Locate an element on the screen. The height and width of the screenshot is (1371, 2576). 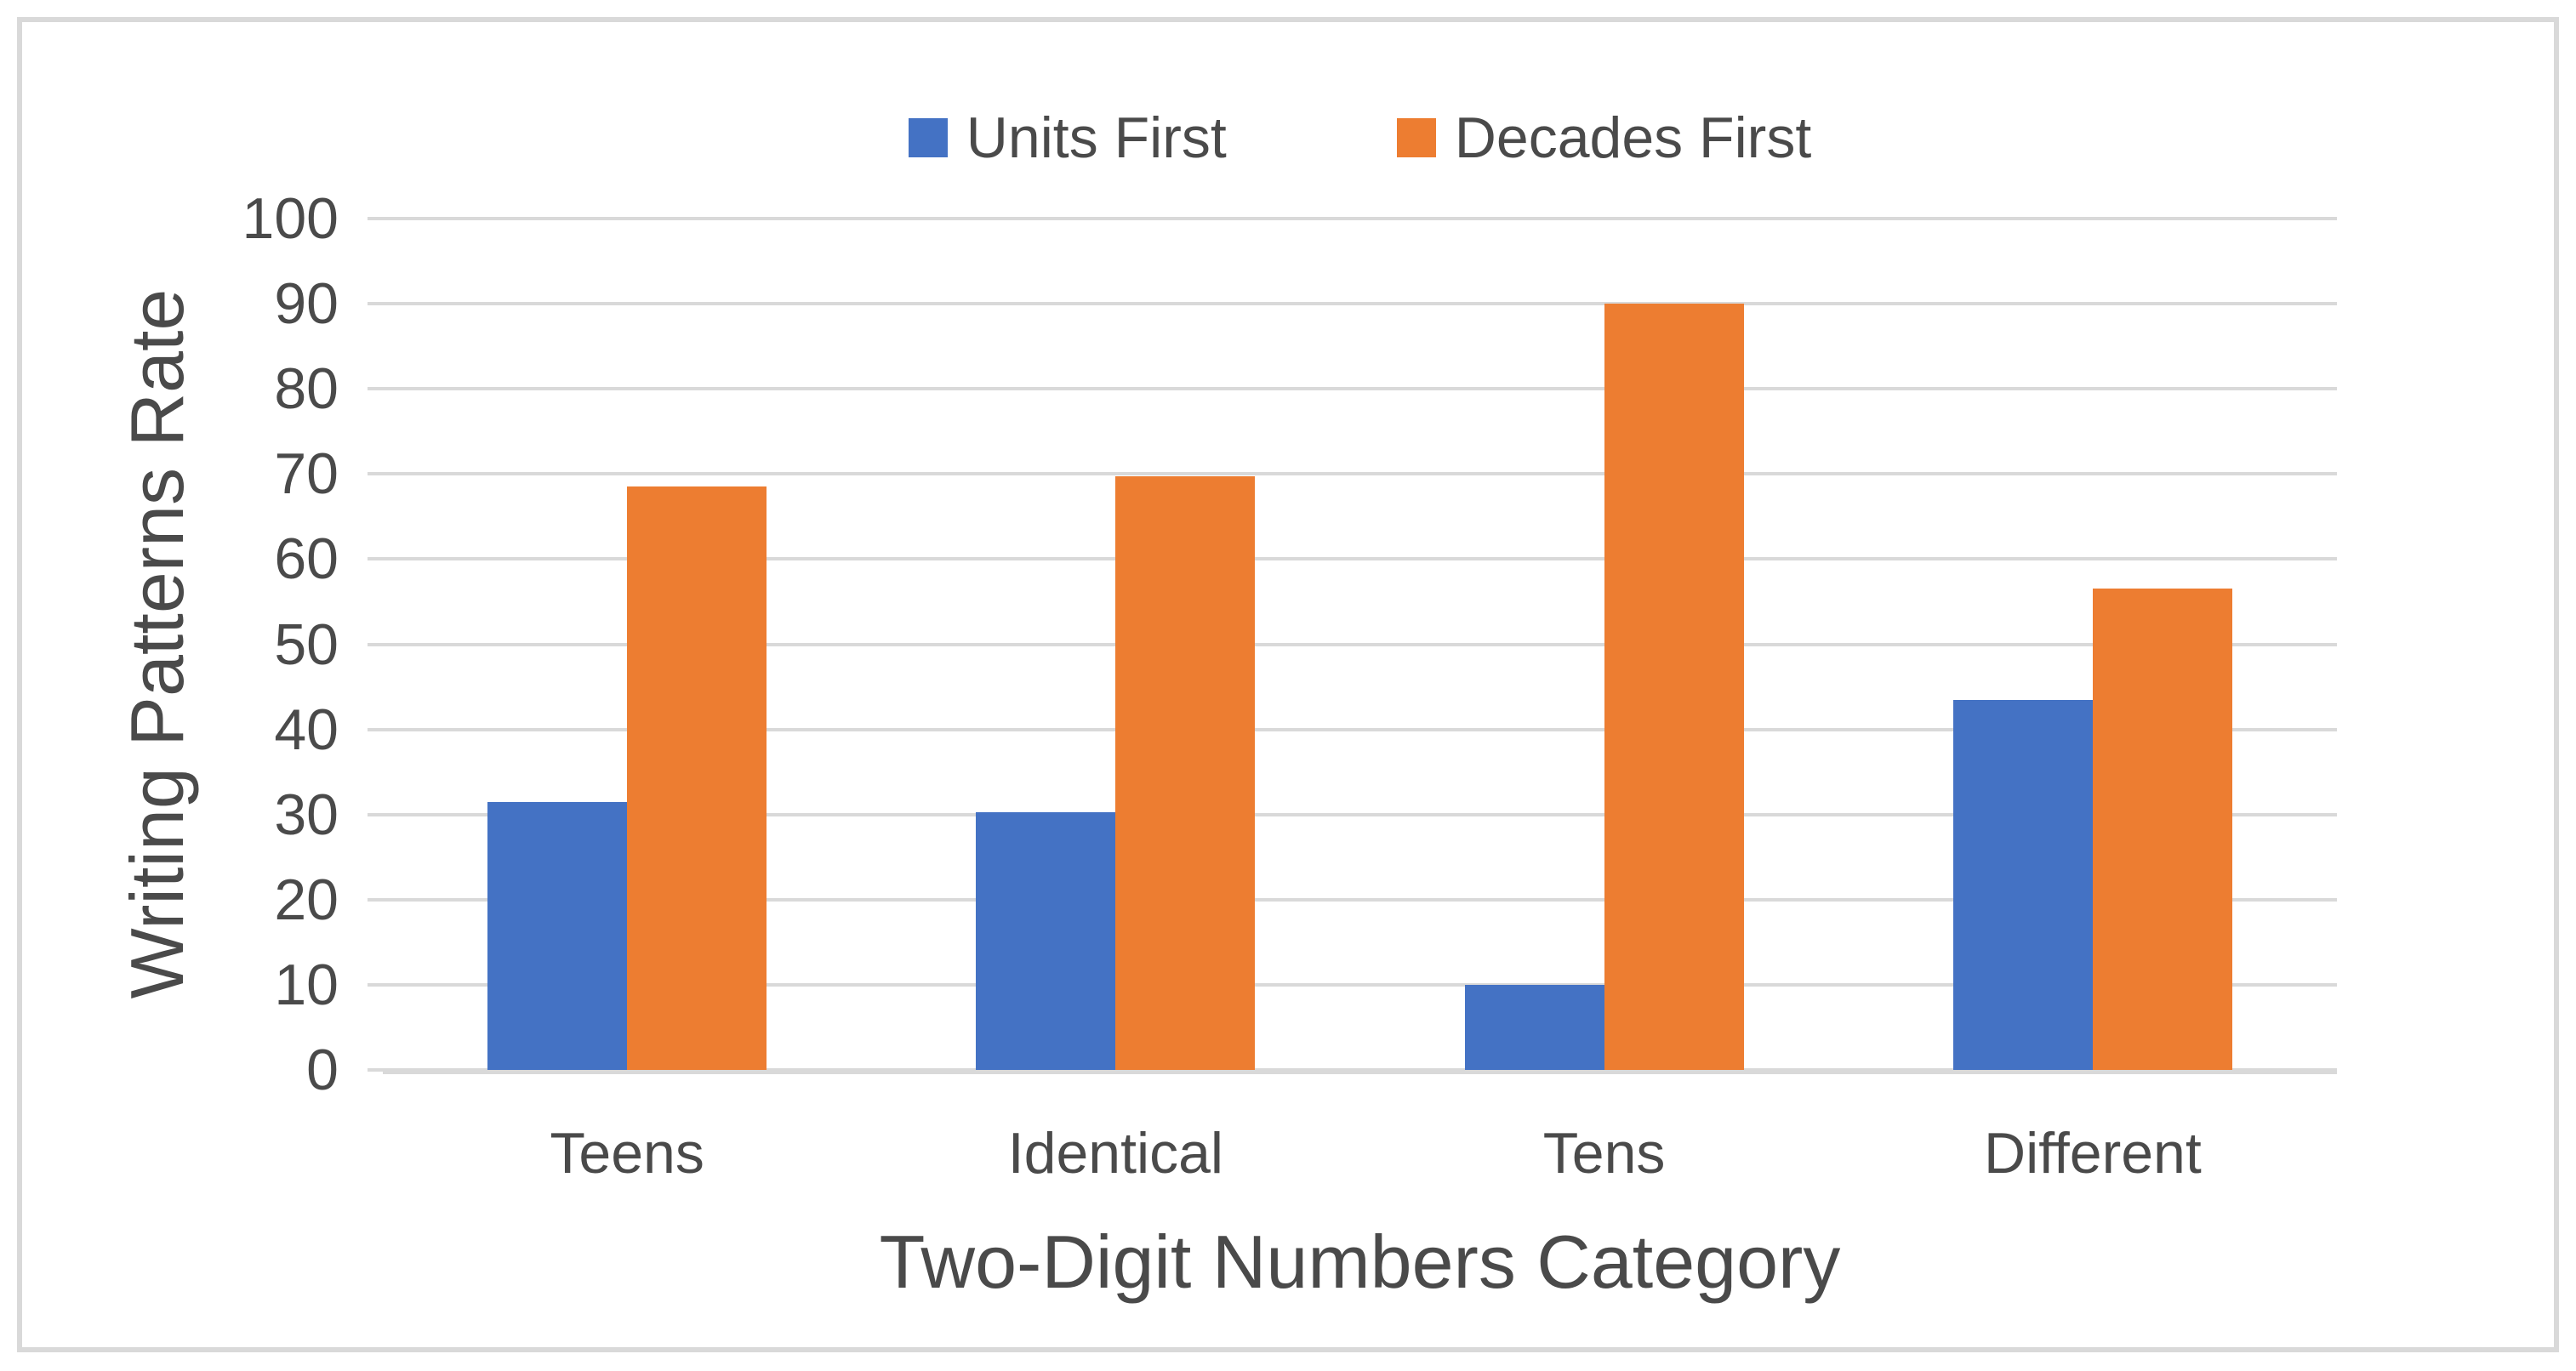
legend-item-units-first: Units First is located at coordinates (1067, 137).